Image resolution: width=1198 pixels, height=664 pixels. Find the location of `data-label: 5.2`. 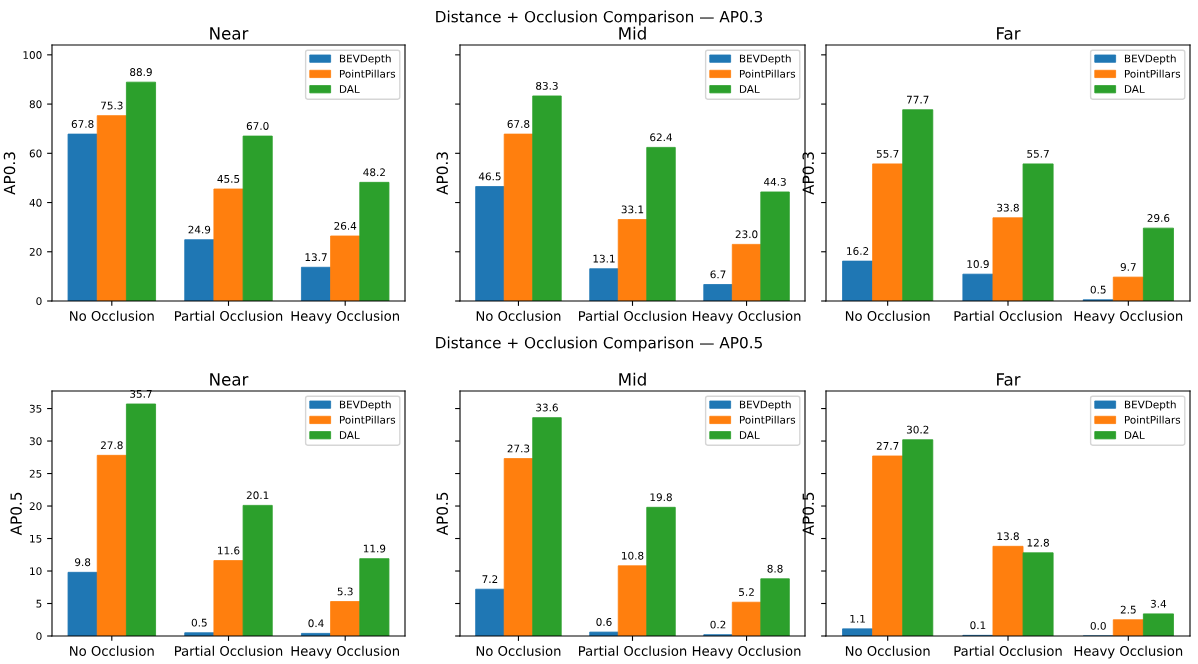

data-label: 5.2 is located at coordinates (746, 592).